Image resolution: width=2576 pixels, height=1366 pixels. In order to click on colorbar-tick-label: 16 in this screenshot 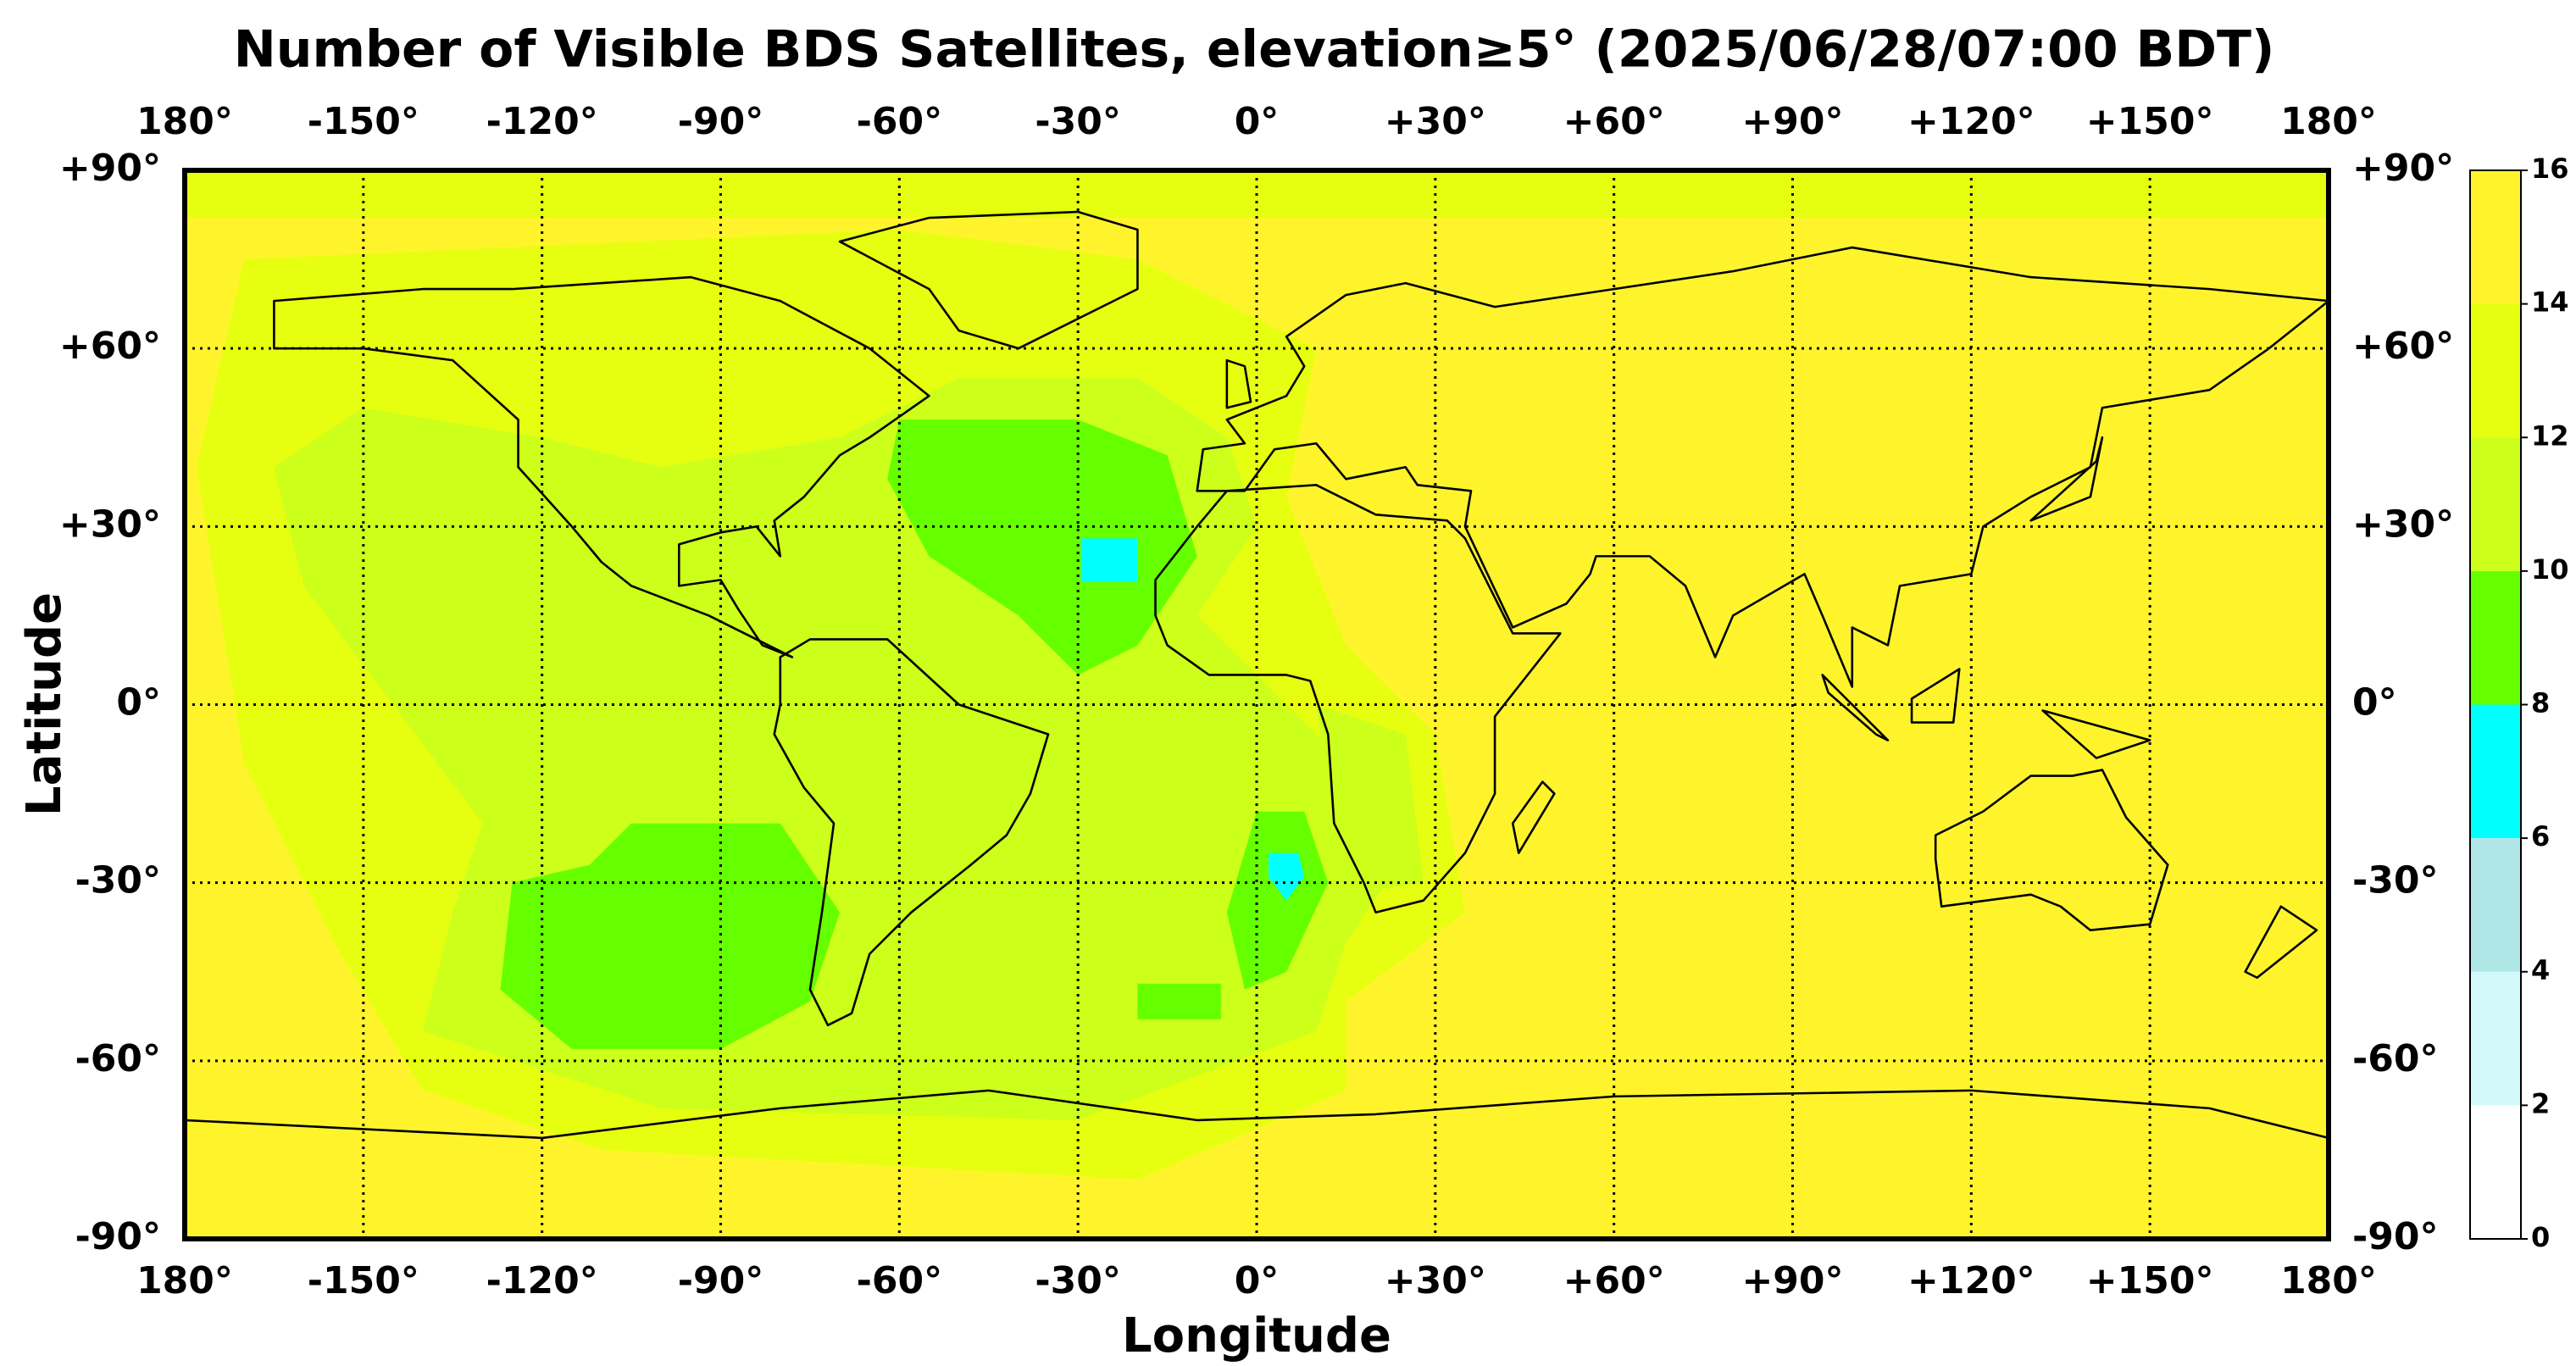, I will do `click(2550, 169)`.